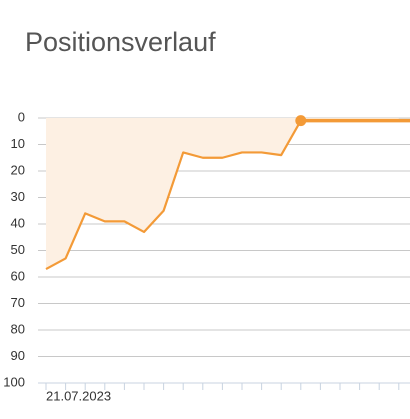  Describe the element at coordinates (18, 222) in the screenshot. I see `y-tick-label: 40` at that location.